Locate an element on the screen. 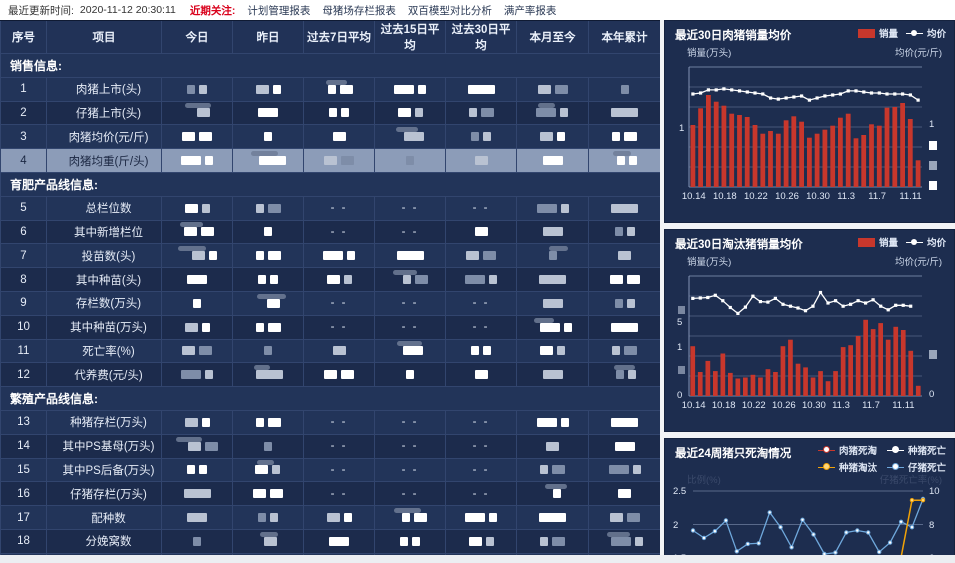 Image resolution: width=955 pixels, height=563 pixels. chart3-legend-item-piglet-death: 仔猪死亡 is located at coordinates (916, 467).